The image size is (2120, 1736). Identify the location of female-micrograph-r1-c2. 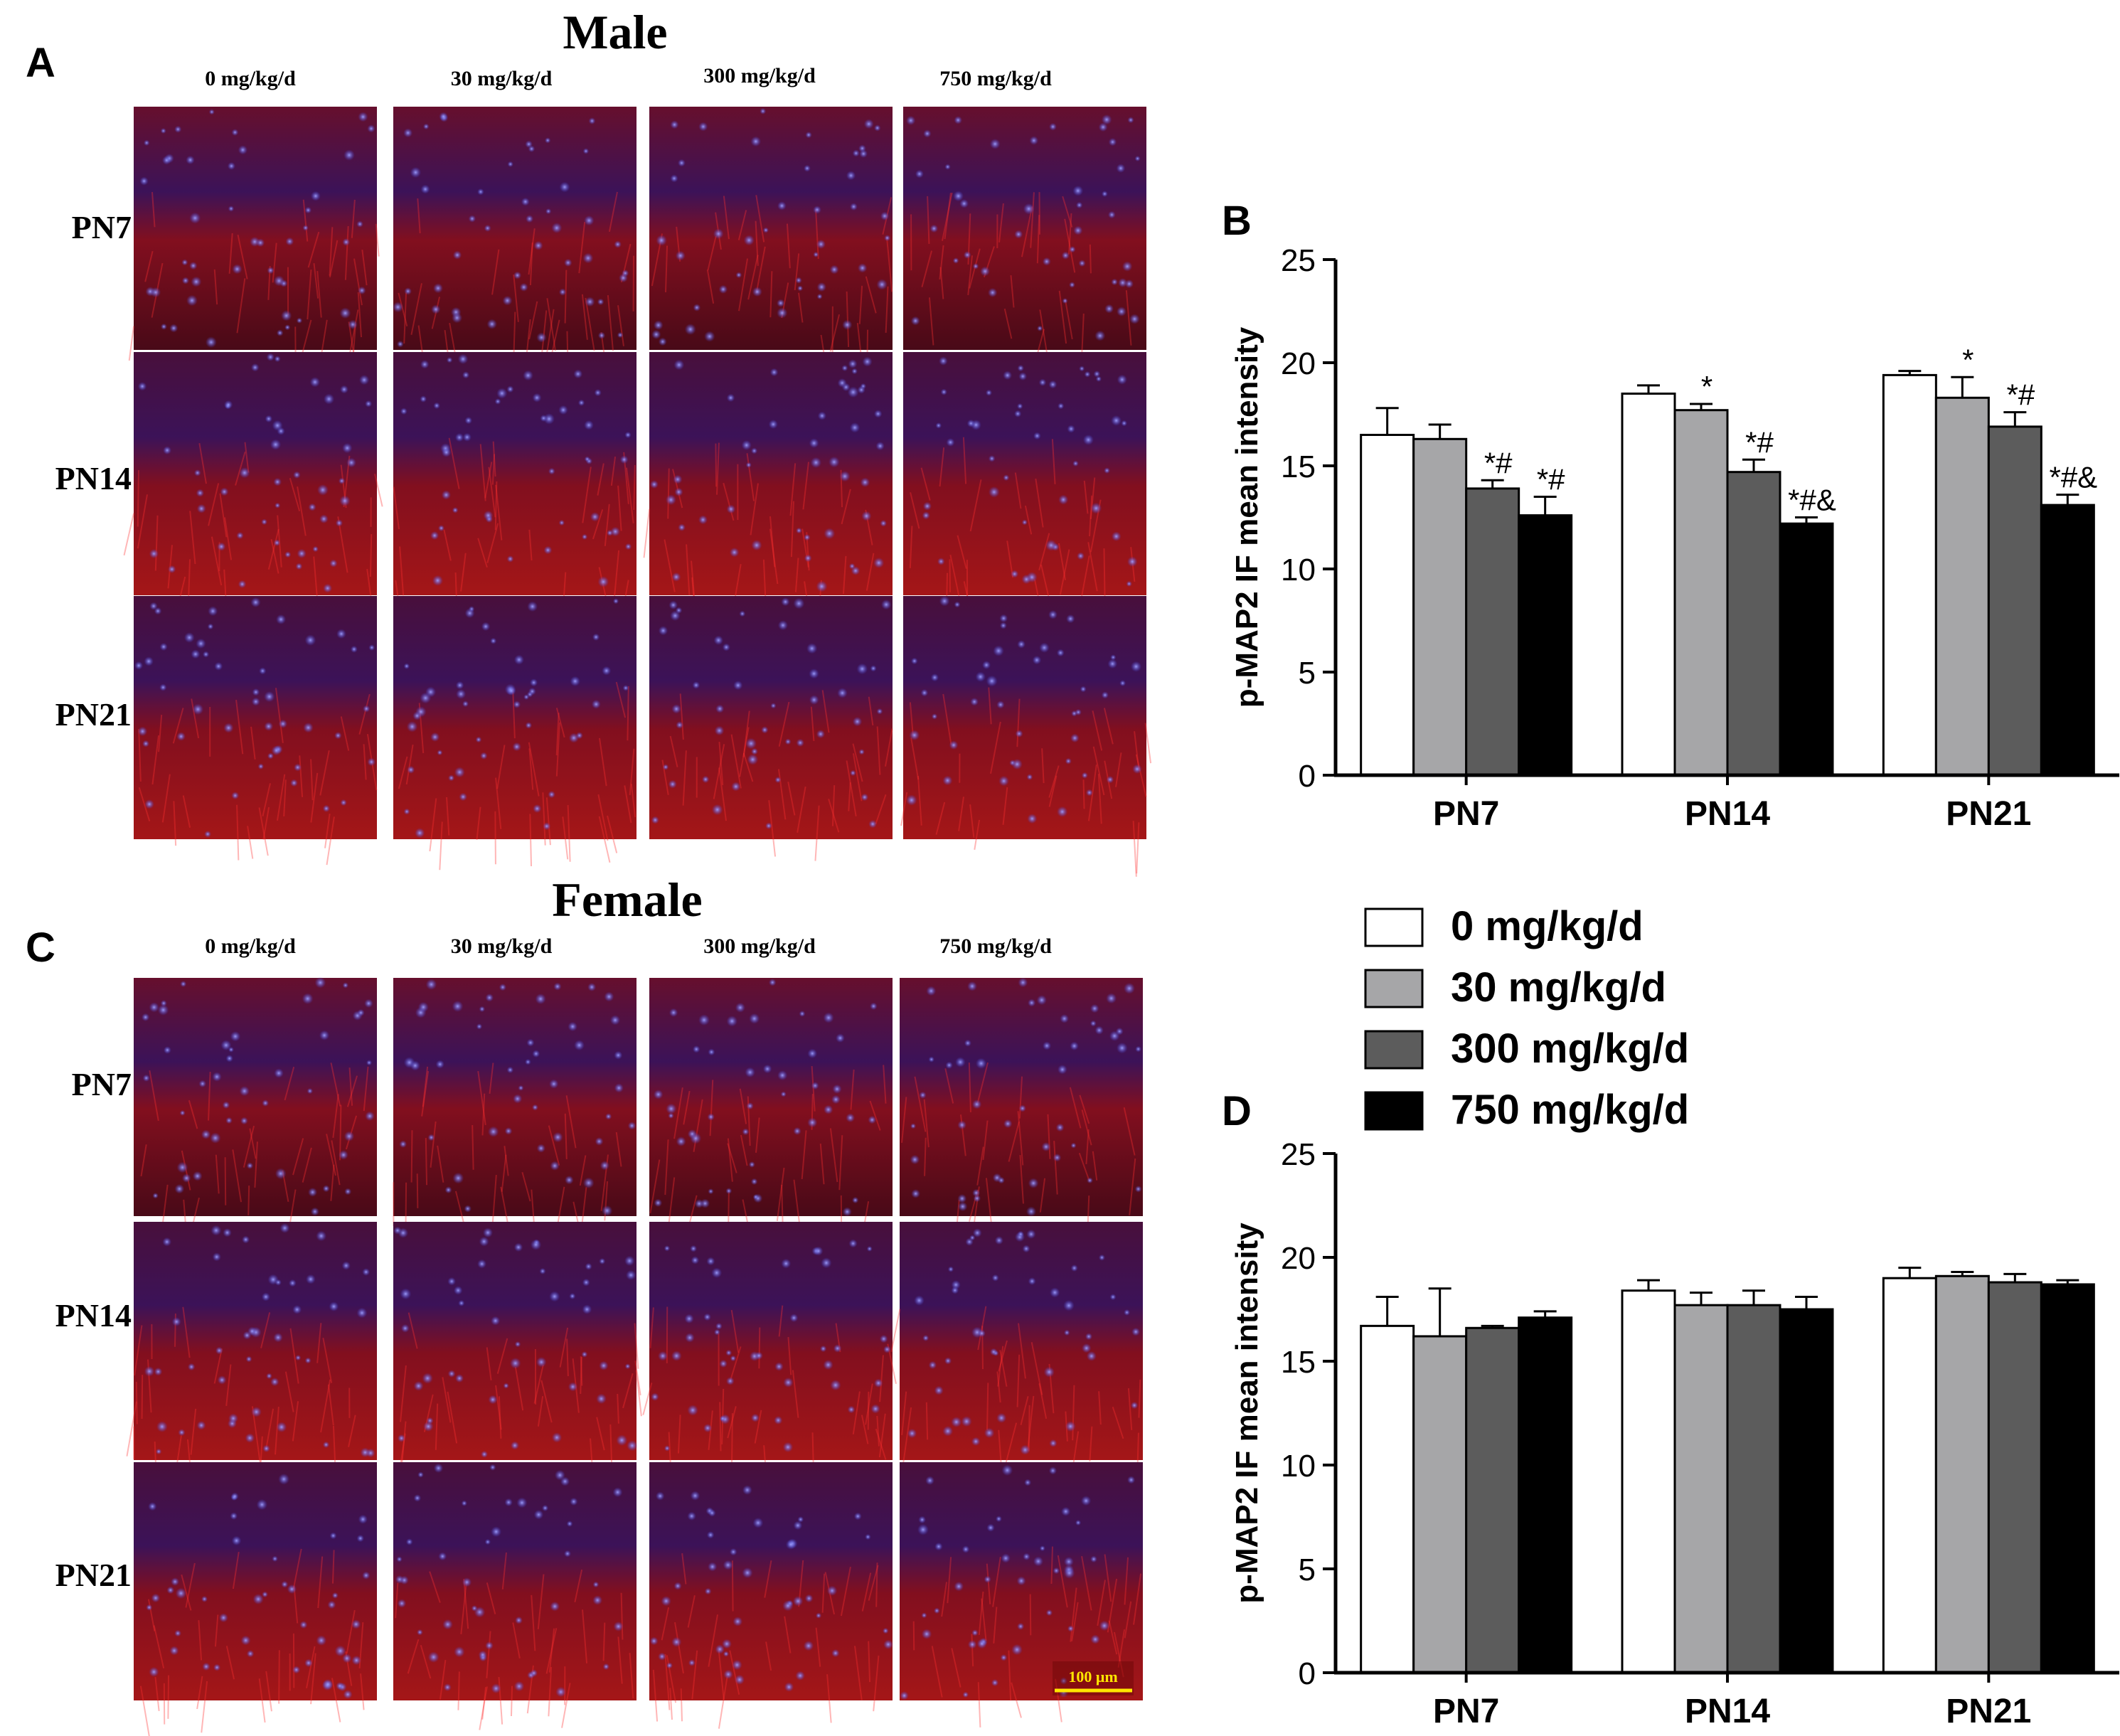
(769, 1353).